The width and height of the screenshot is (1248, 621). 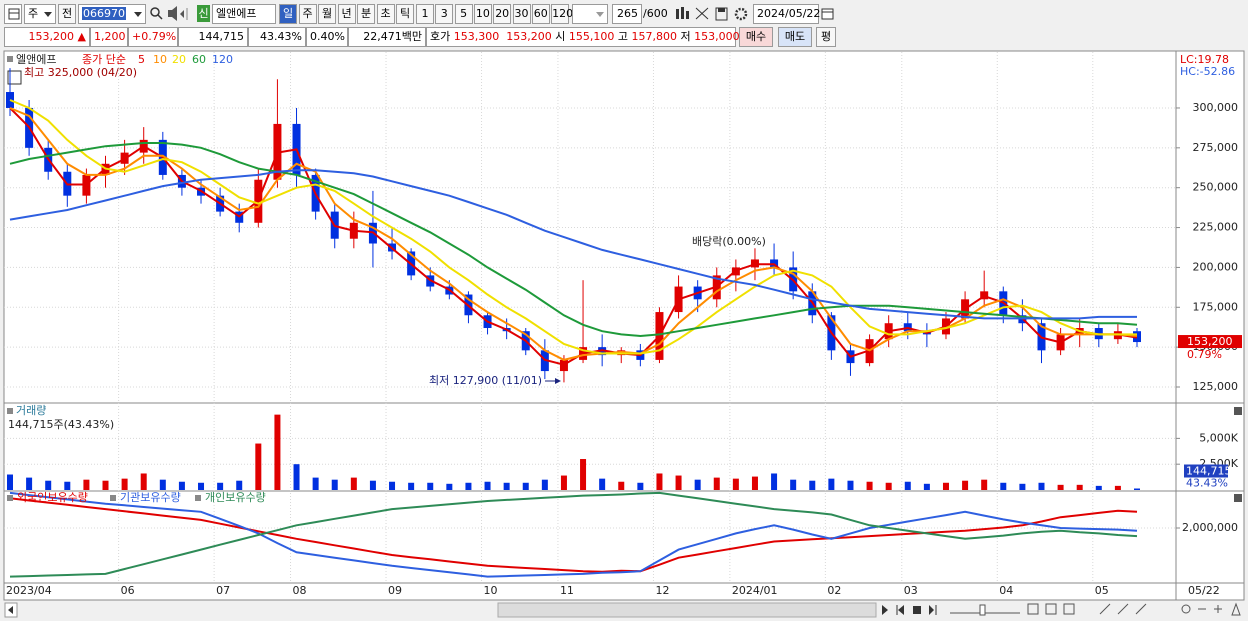 I want to click on ask-label: 호가, so click(x=440, y=36).